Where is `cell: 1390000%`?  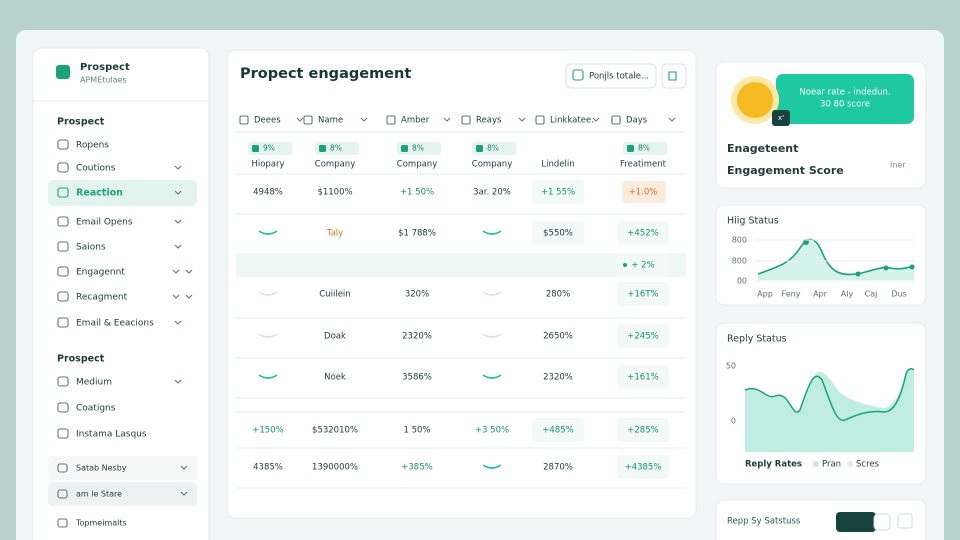
cell: 1390000% is located at coordinates (335, 468).